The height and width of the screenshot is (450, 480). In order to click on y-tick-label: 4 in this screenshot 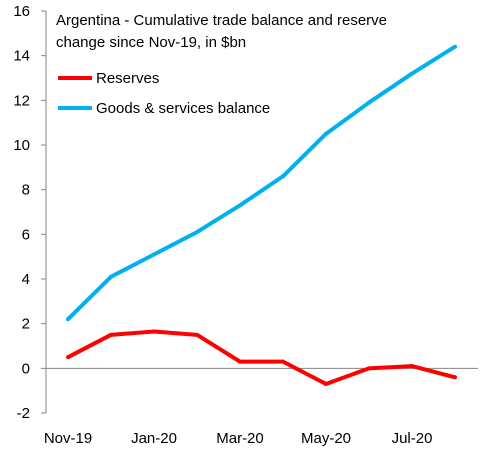, I will do `click(26, 279)`.